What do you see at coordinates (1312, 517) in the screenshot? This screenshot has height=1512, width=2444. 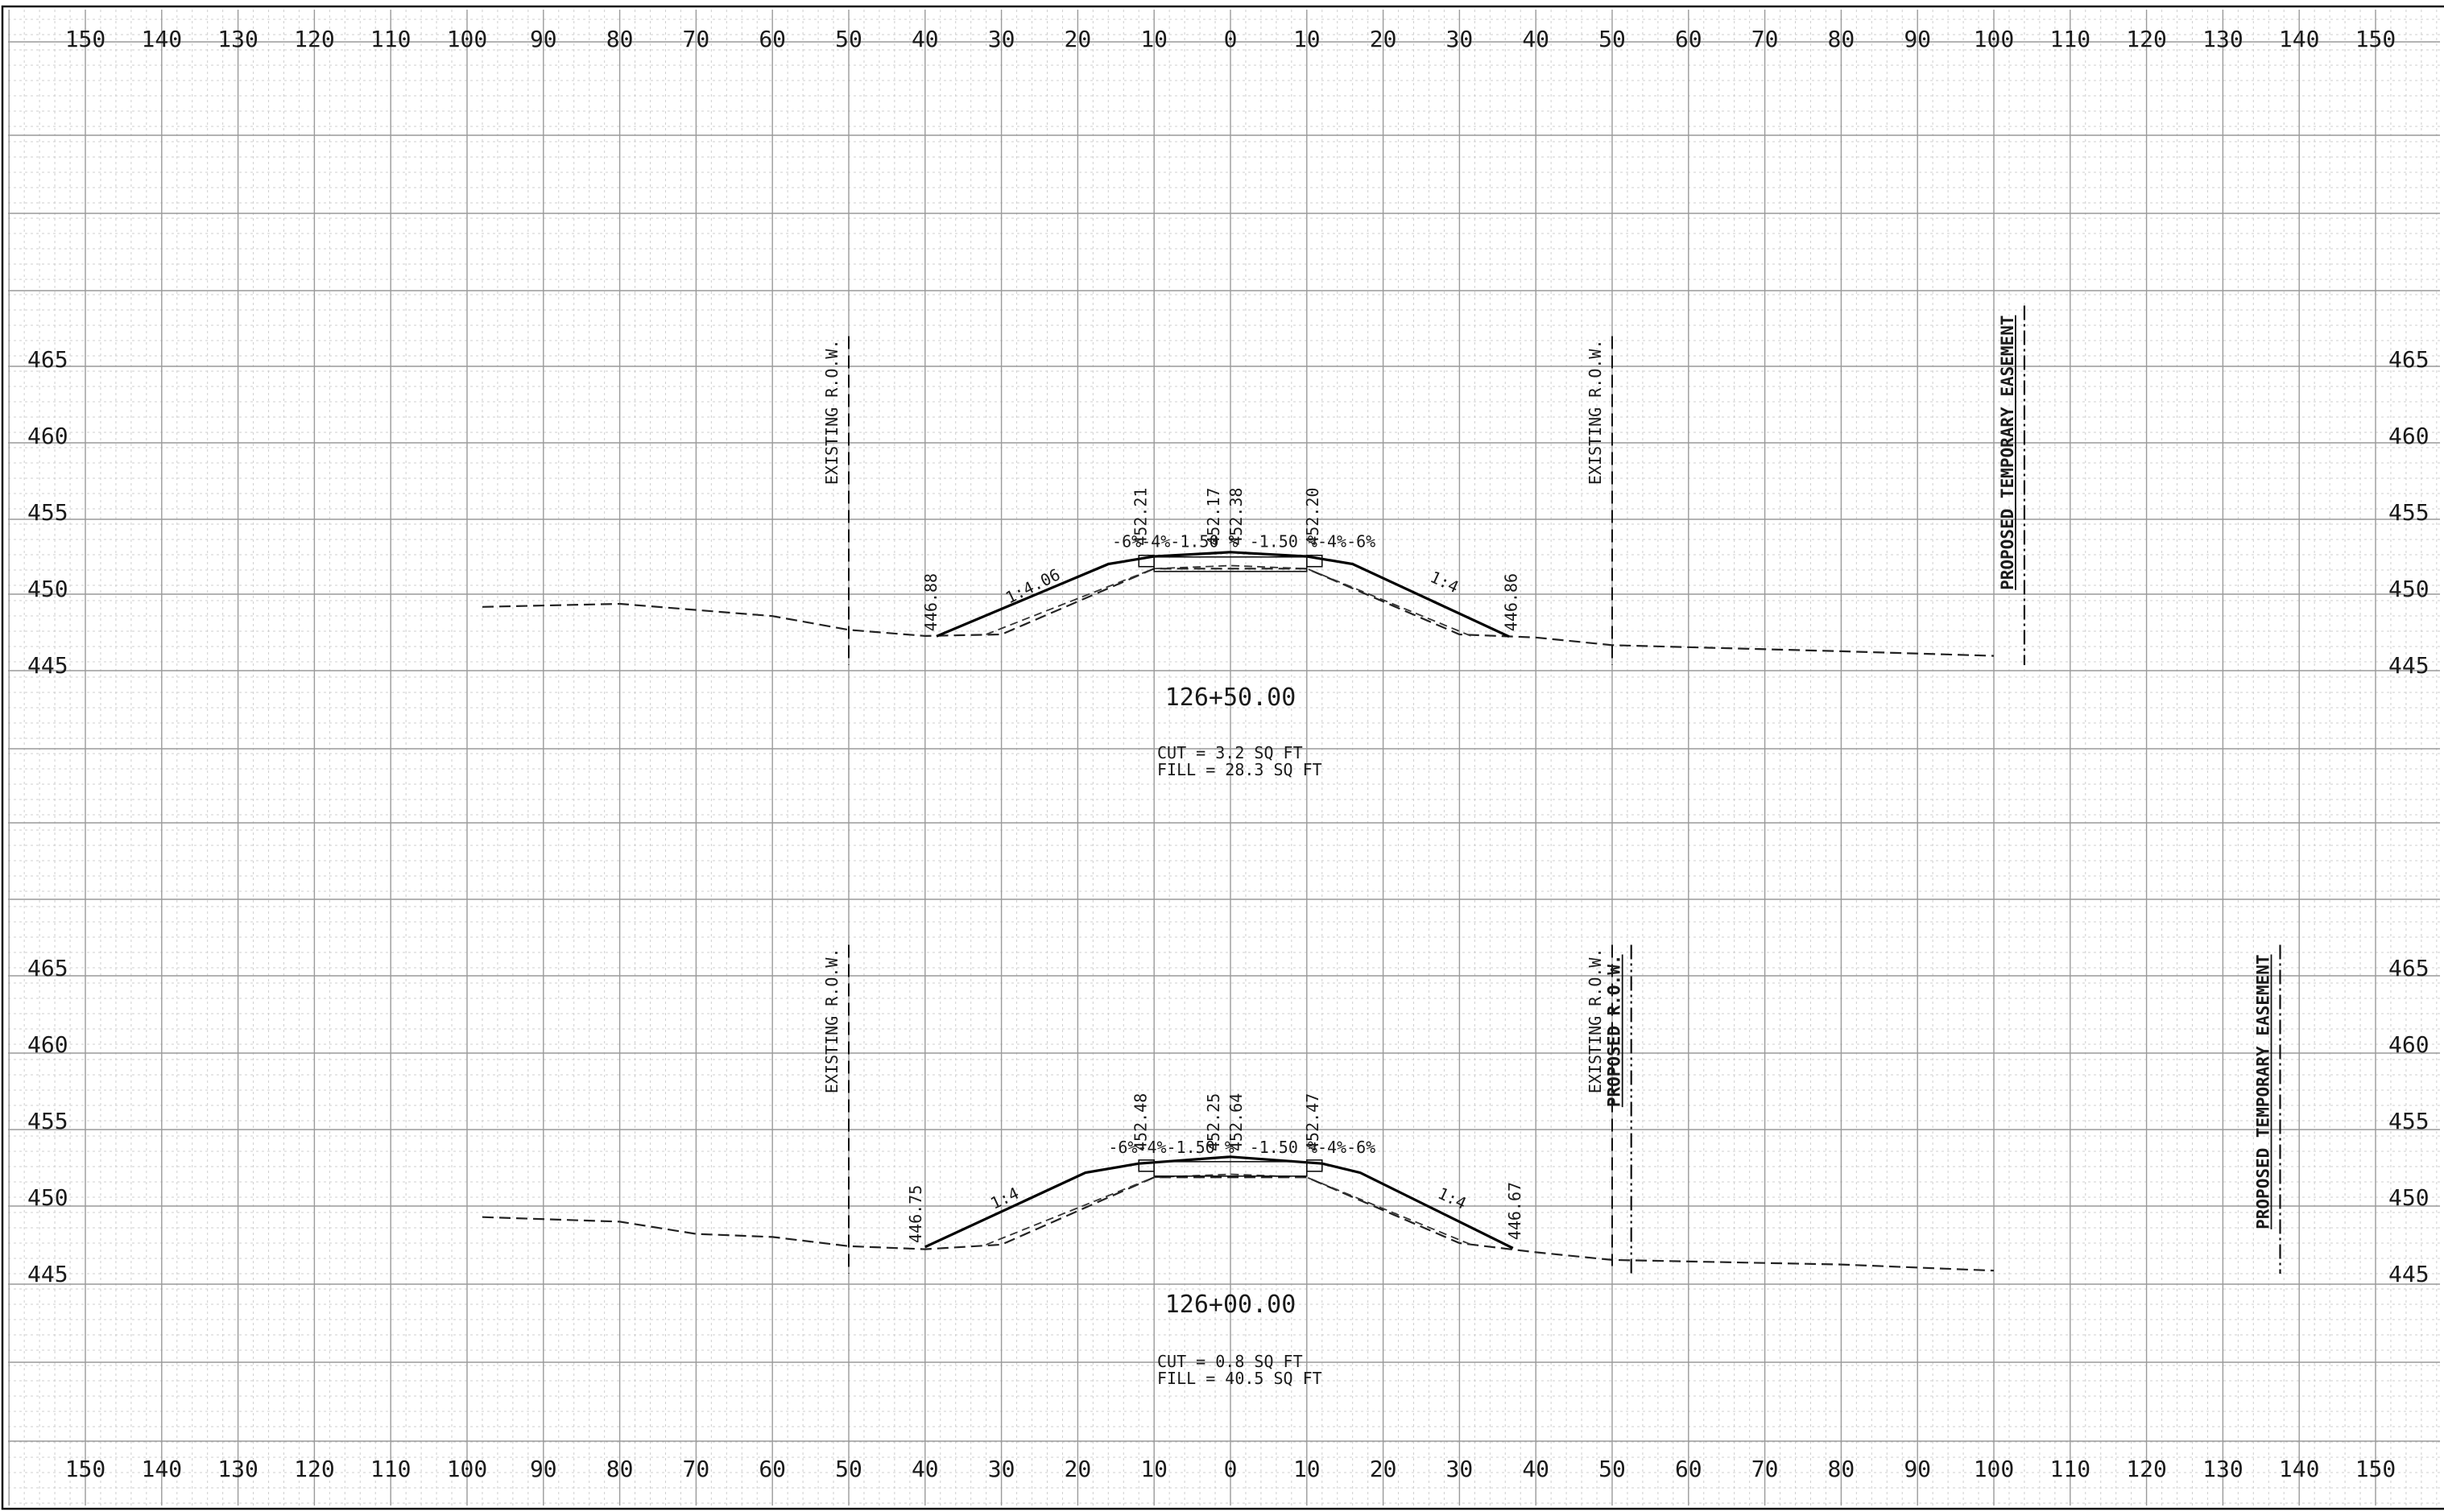 I see `annotation-text: 452.20` at bounding box center [1312, 517].